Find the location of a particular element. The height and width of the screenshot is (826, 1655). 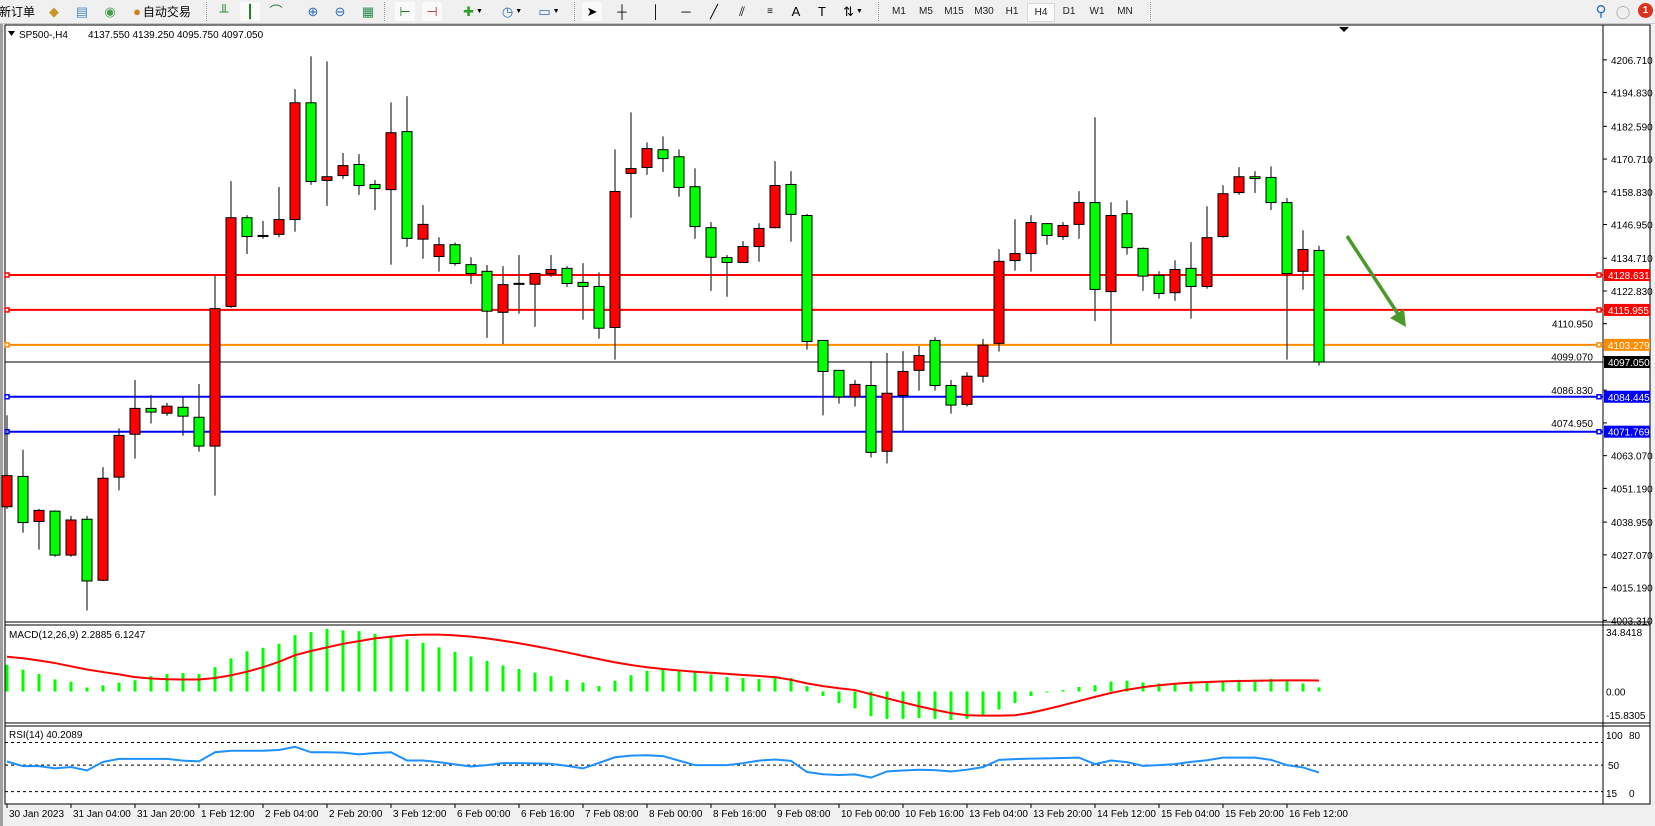

candlestick-button: ┃ is located at coordinates (250, 11).